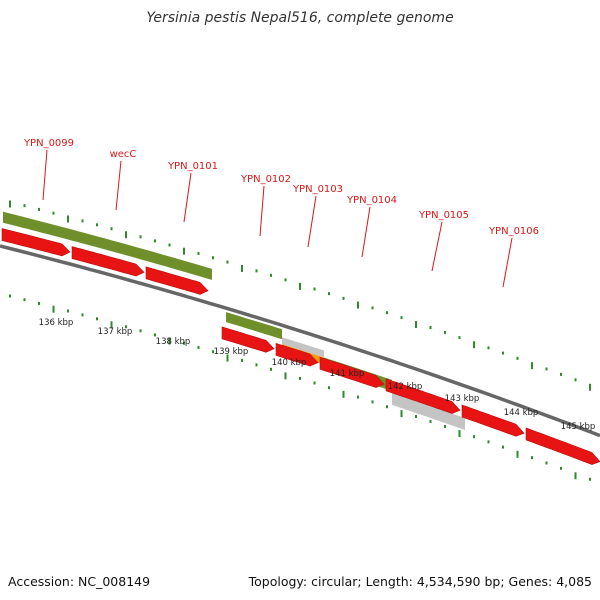 This screenshot has height=600, width=600. What do you see at coordinates (115, 332) in the screenshot?
I see `kbp-label: 137 kbp` at bounding box center [115, 332].